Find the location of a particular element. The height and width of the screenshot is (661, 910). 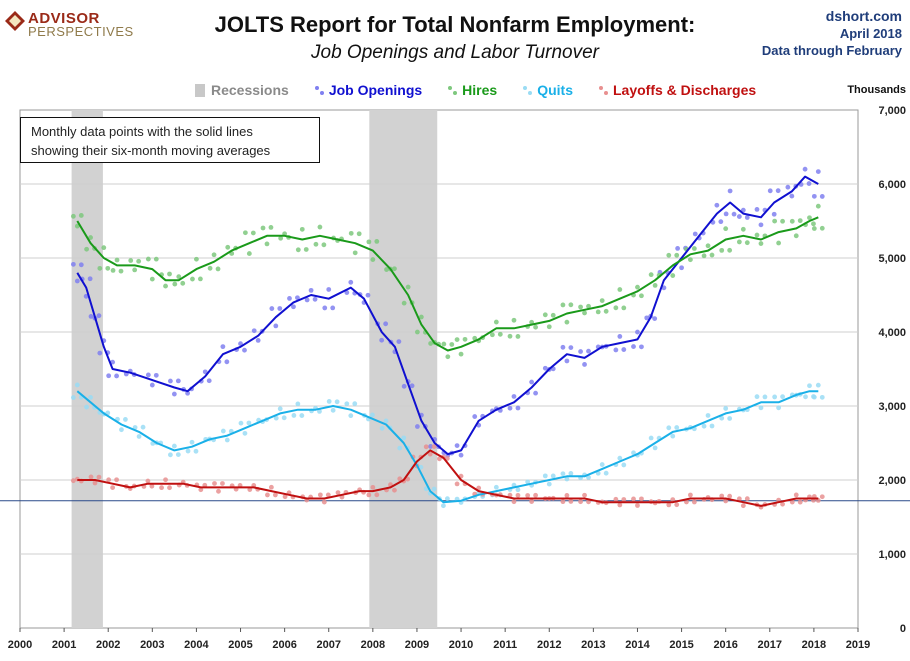

x-tick-label: 2015 is located at coordinates (681, 645).